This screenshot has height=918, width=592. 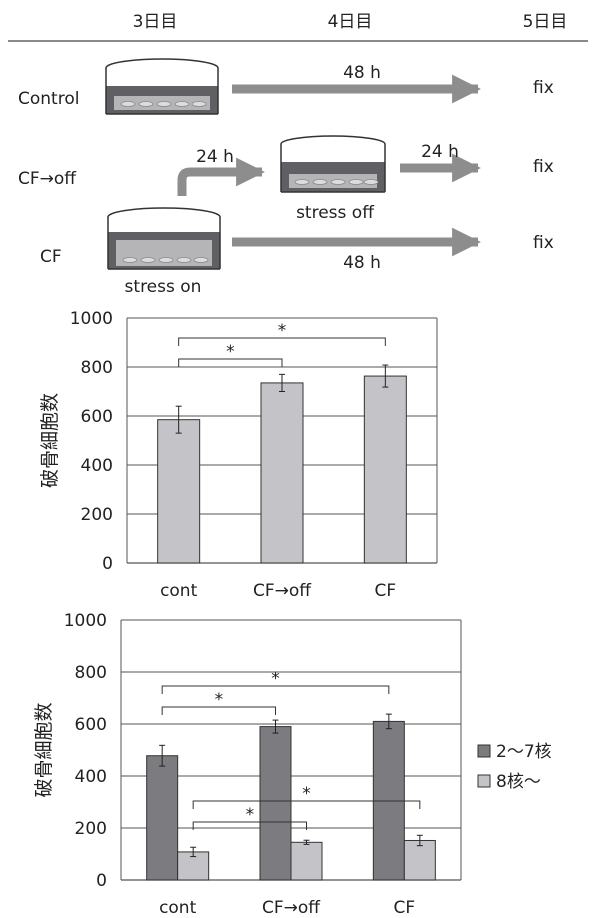 What do you see at coordinates (518, 782) in the screenshot?
I see `legend-label: 8核〜` at bounding box center [518, 782].